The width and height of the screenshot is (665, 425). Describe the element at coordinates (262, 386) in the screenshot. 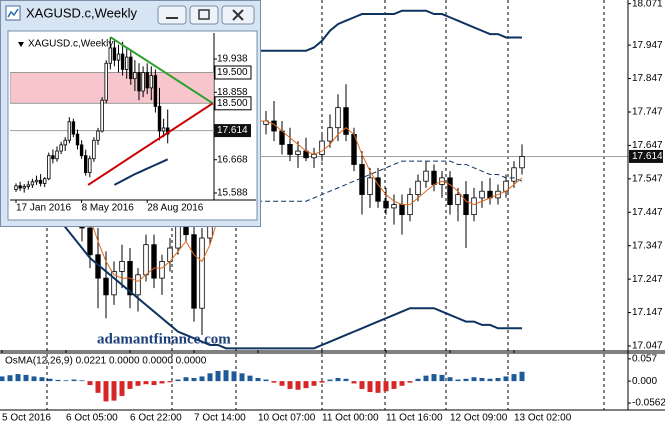

I see `osma-plot` at that location.